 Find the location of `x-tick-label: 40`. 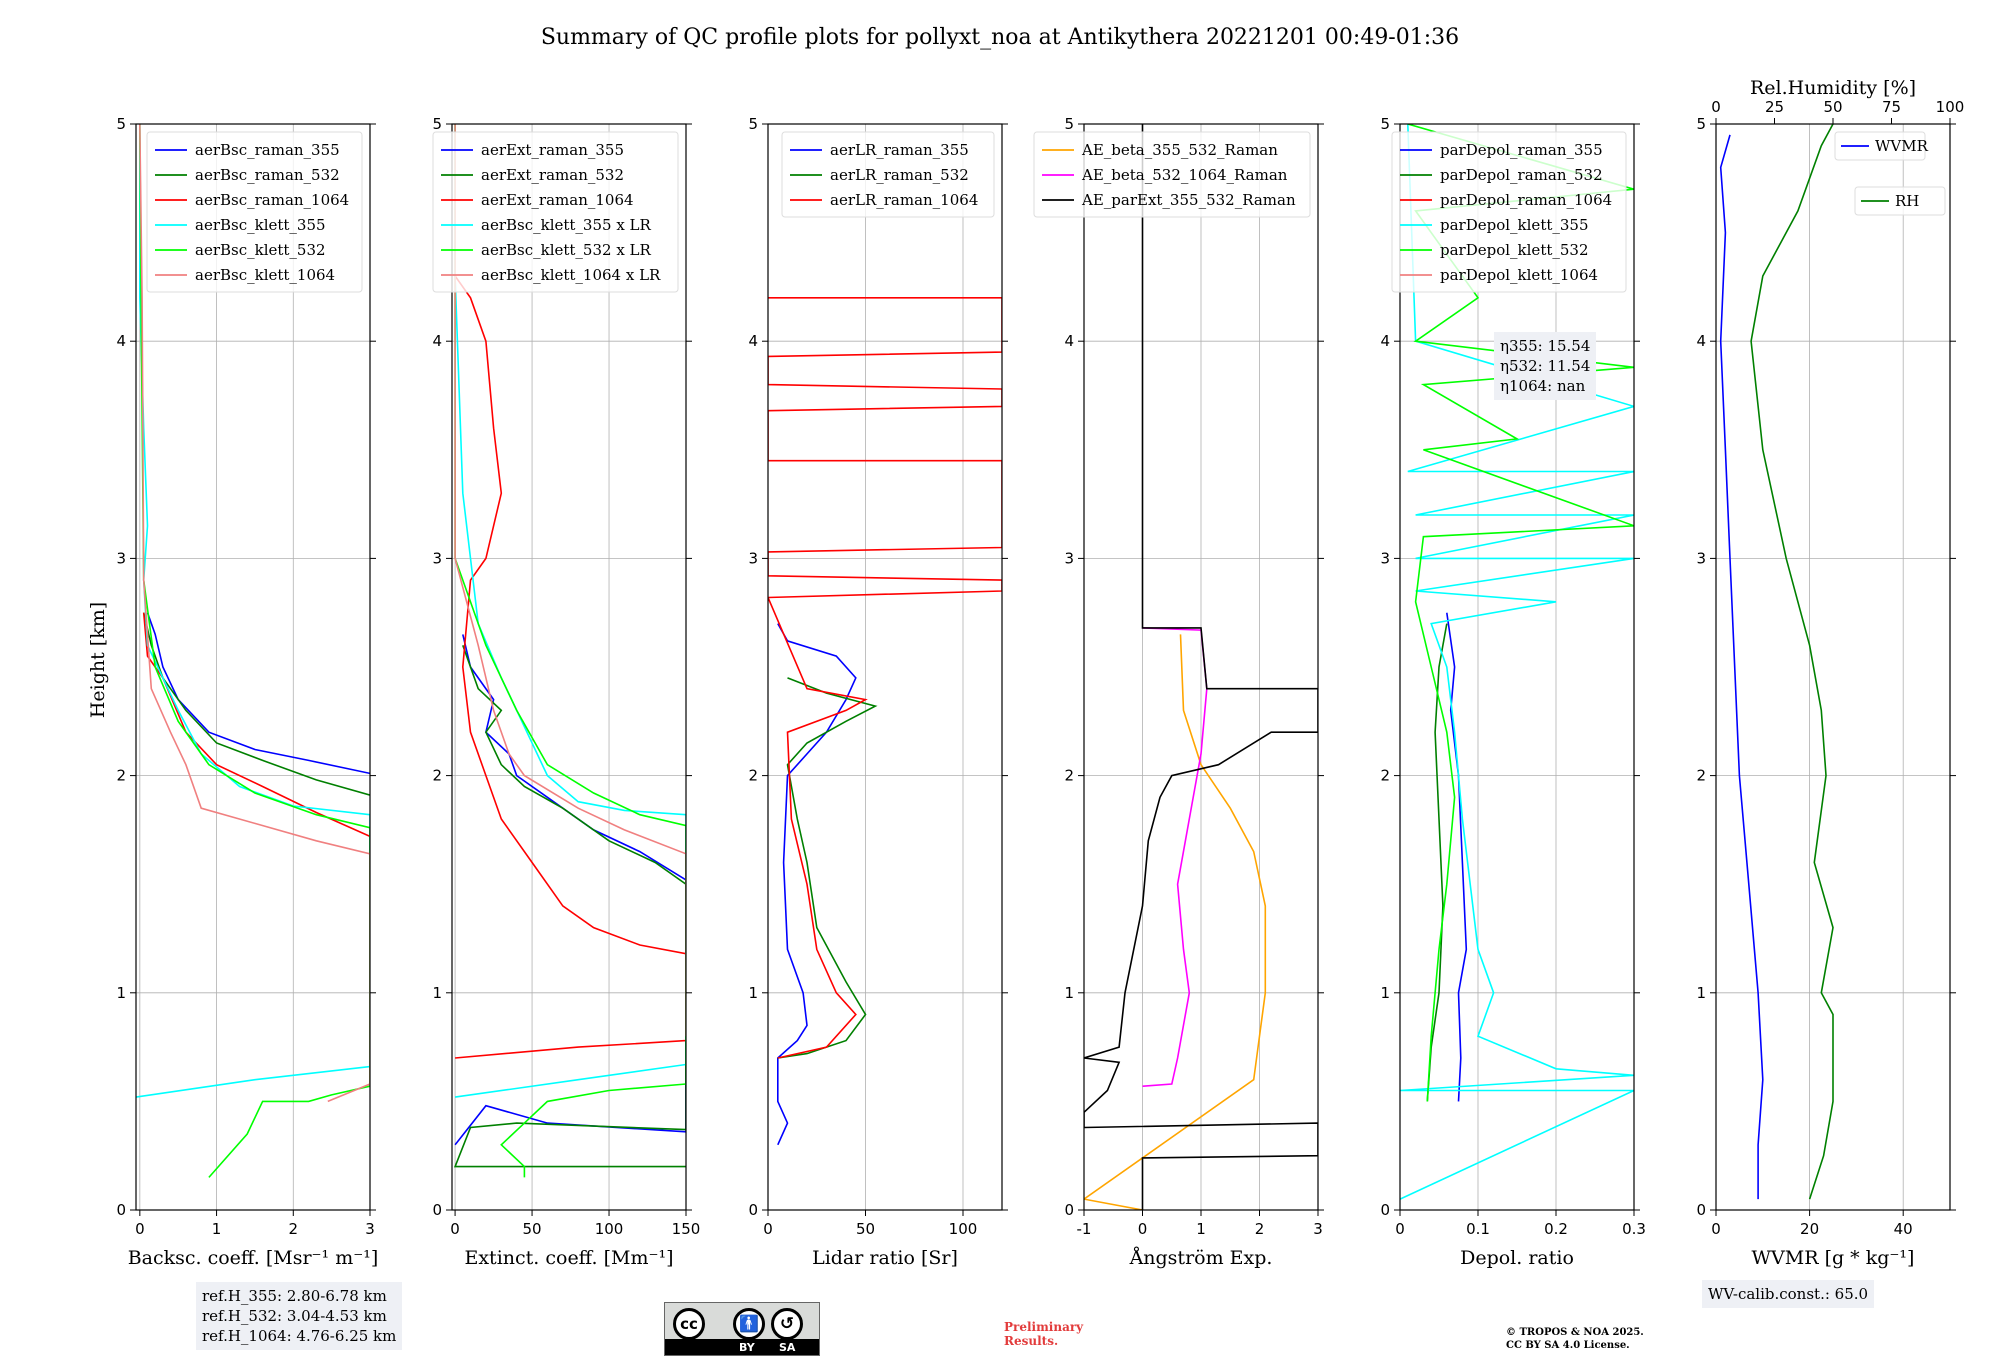

x-tick-label: 40 is located at coordinates (1903, 1229).